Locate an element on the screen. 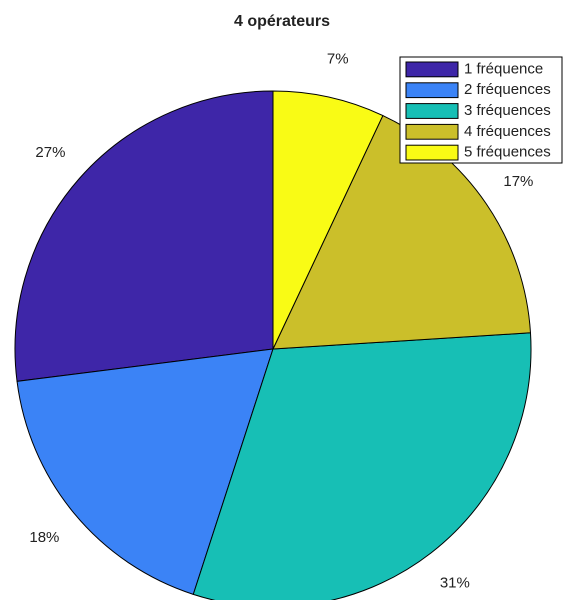 This screenshot has height=600, width=563. slice-label: 17% is located at coordinates (518, 181).